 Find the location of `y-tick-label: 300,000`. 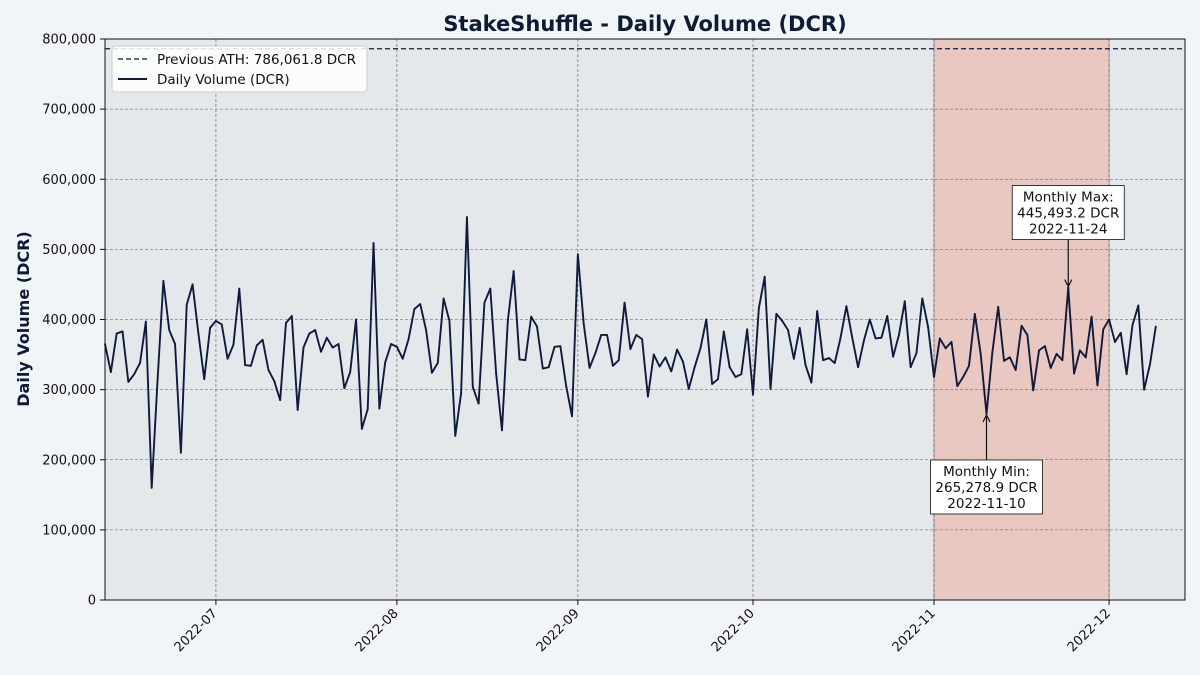

y-tick-label: 300,000 is located at coordinates (69, 390).